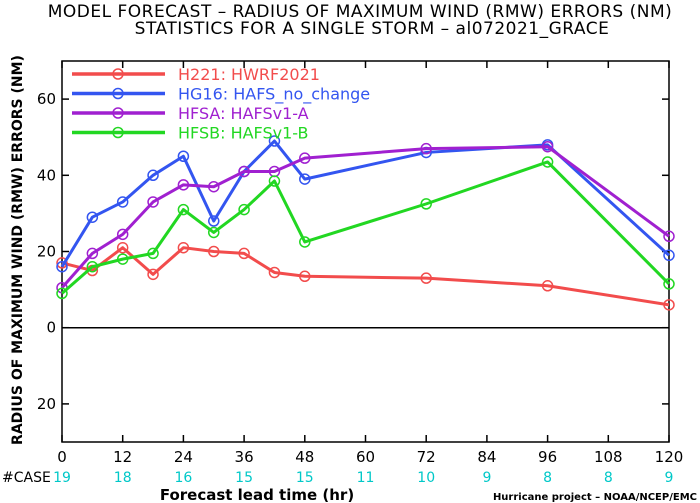 This screenshot has width=700, height=503. What do you see at coordinates (274, 95) in the screenshot?
I see `legend-label: HG16: HAFS_no_change` at bounding box center [274, 95].